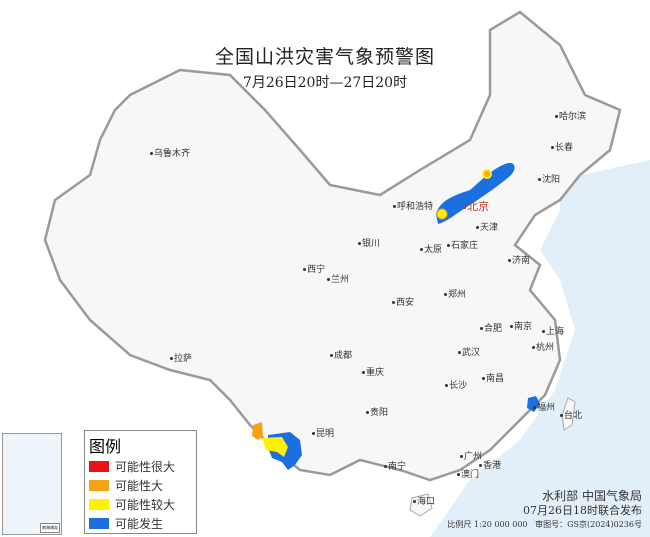  What do you see at coordinates (491, 327) in the screenshot?
I see `city-label: 合肥` at bounding box center [491, 327].